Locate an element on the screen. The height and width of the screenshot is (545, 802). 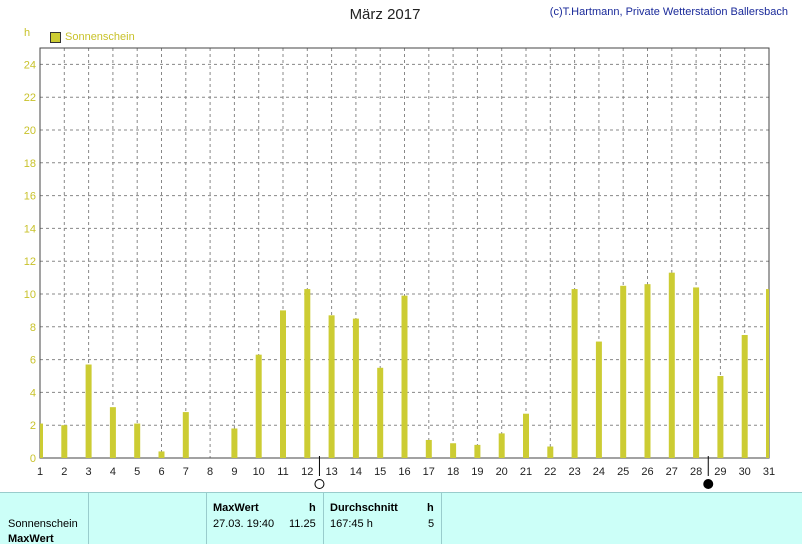
x-tick-label: 7 is located at coordinates (186, 472).